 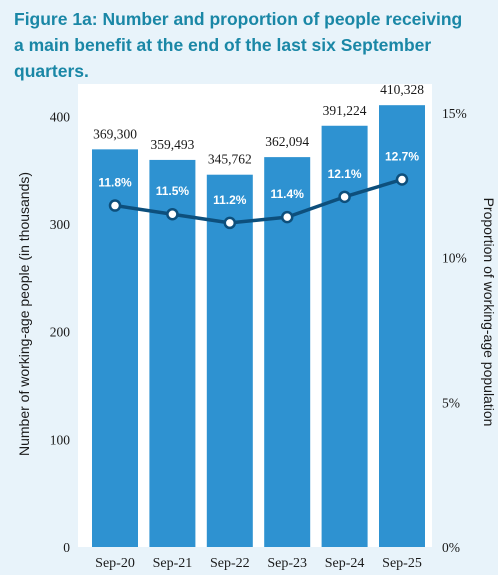 What do you see at coordinates (60, 439) in the screenshot?
I see `left-tick-label: 100` at bounding box center [60, 439].